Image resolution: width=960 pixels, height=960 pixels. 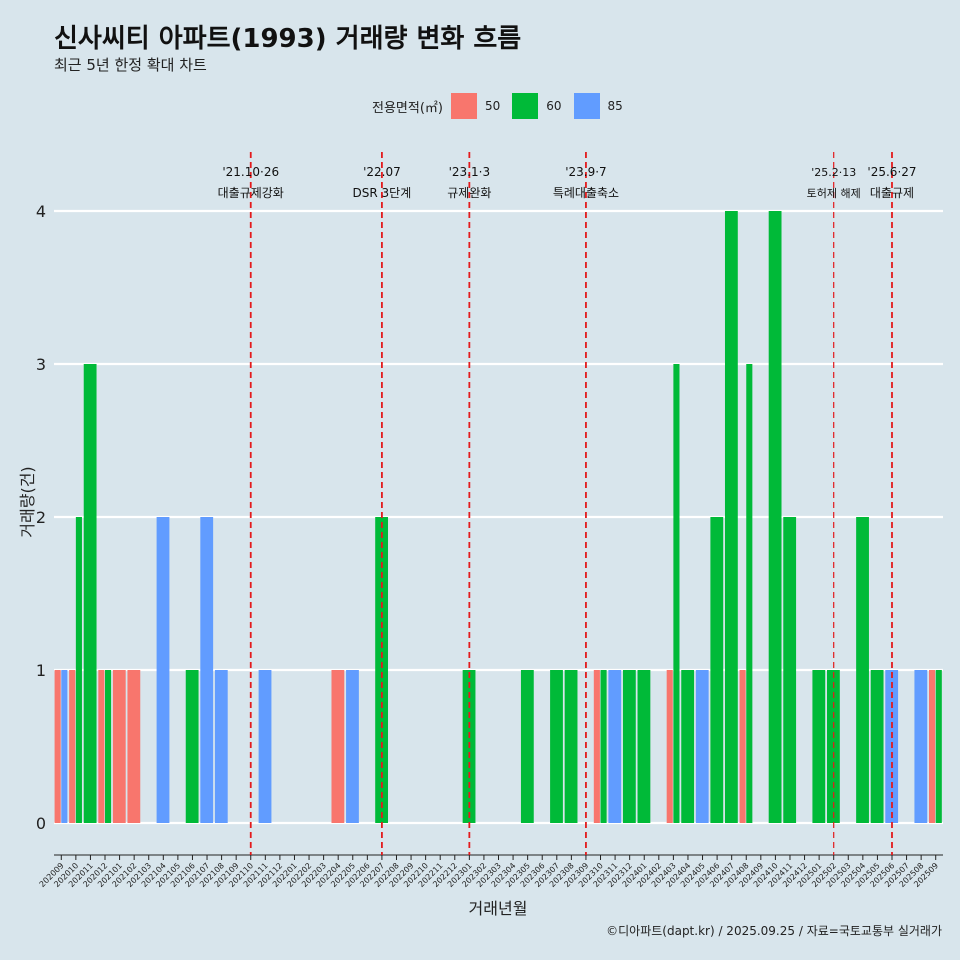 What do you see at coordinates (41, 364) in the screenshot?
I see `y-tick-label-3: 3` at bounding box center [41, 364].